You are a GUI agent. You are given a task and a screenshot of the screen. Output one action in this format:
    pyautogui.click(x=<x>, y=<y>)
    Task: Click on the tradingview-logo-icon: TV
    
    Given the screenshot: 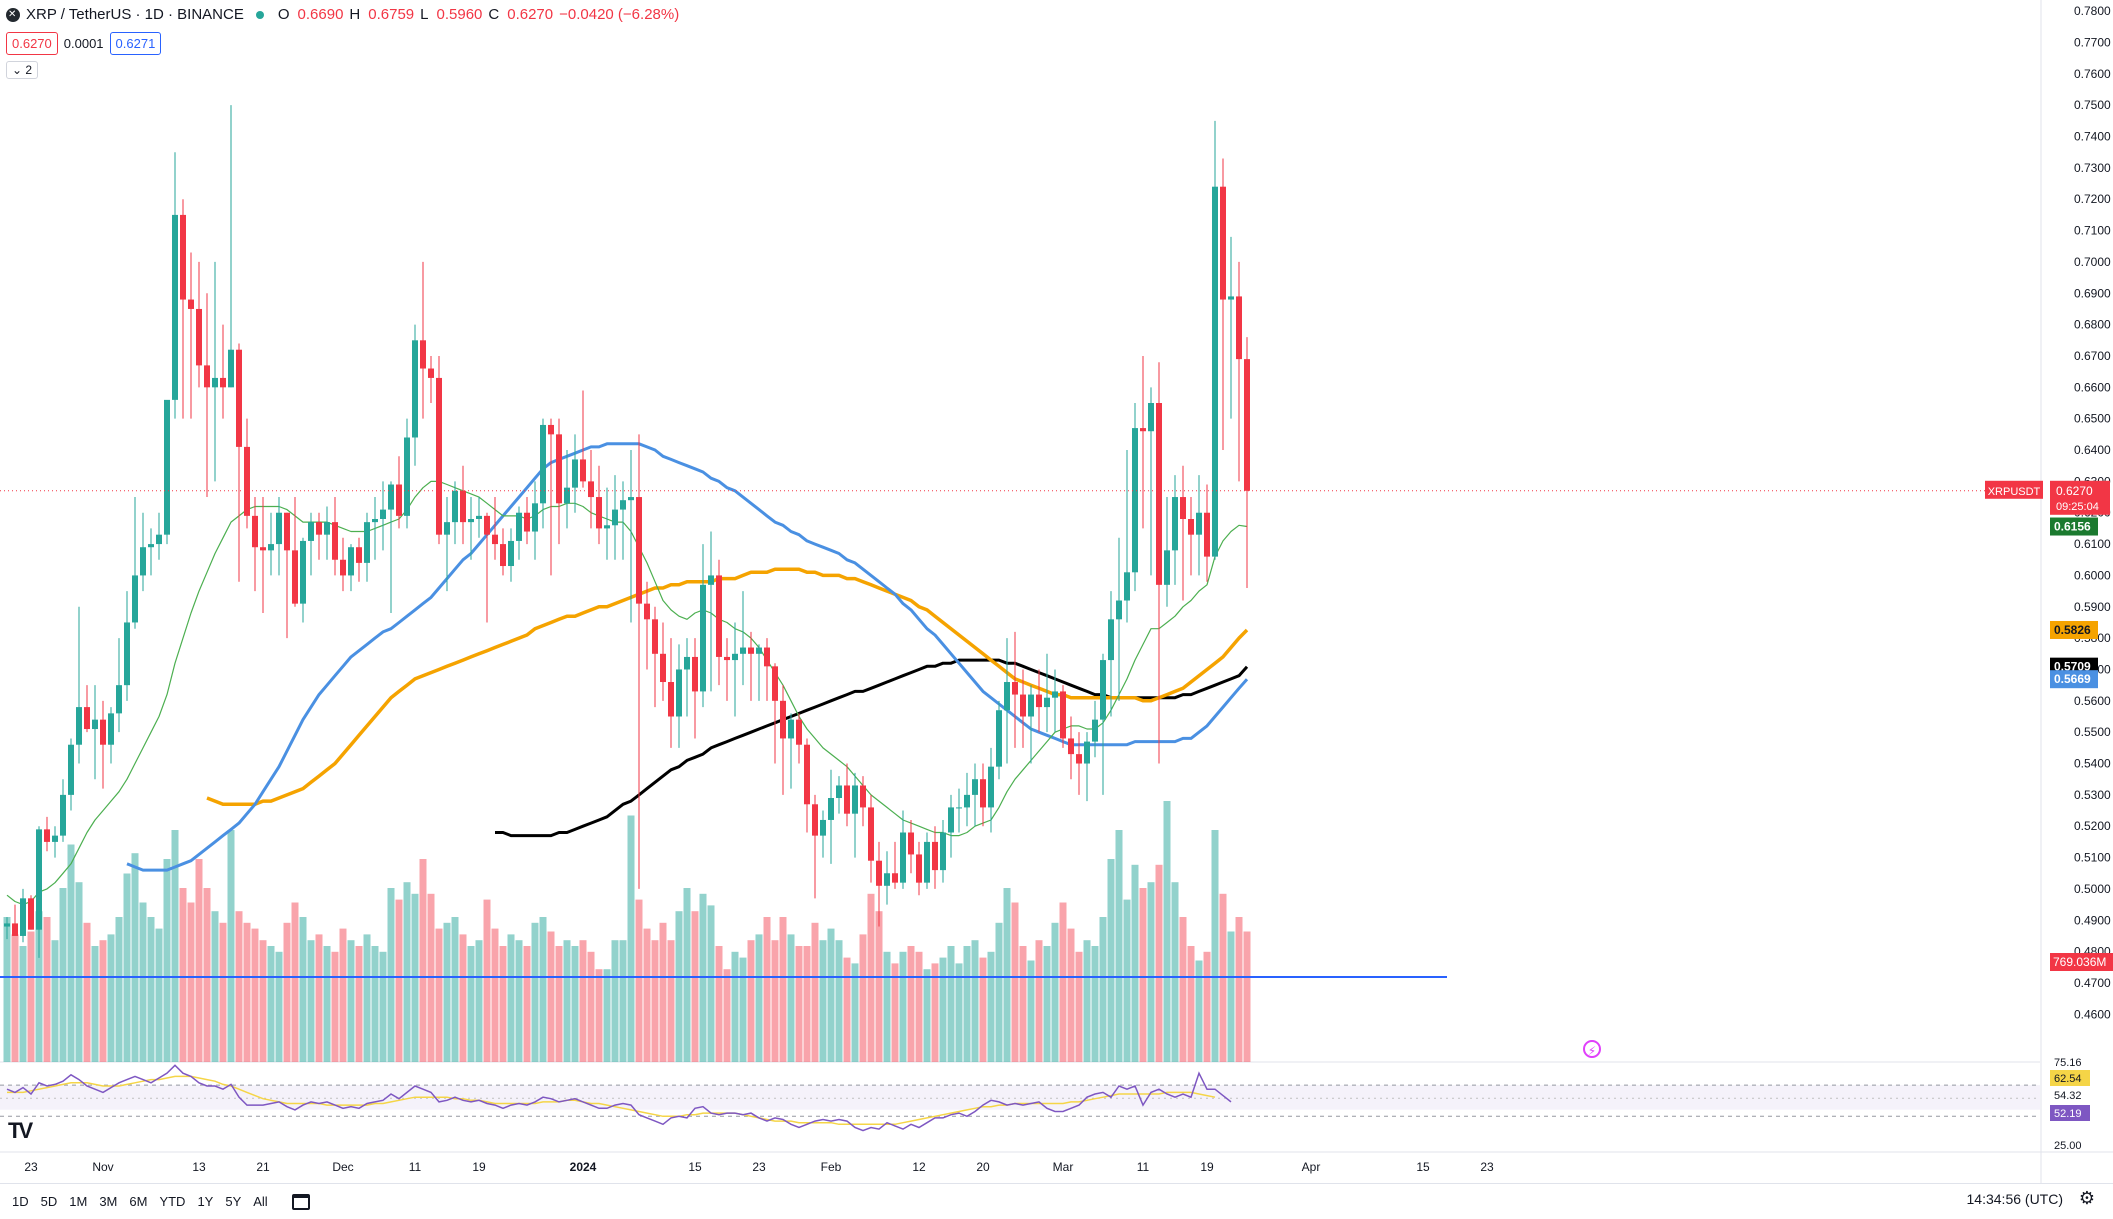 What is the action you would take?
    pyautogui.click(x=20, y=1130)
    